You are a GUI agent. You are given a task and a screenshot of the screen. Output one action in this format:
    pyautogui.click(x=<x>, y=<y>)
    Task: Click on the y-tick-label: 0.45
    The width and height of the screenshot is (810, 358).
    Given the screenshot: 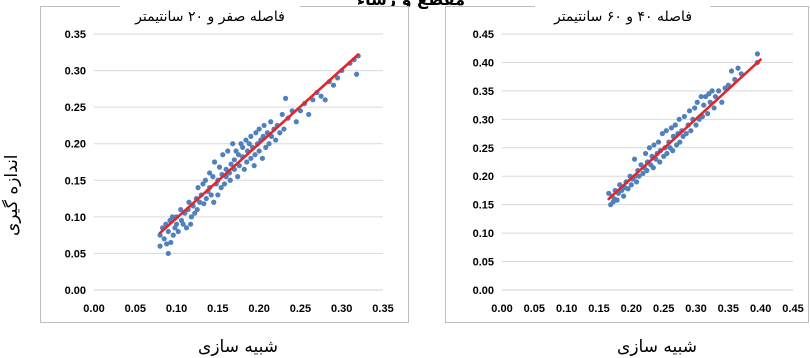 What is the action you would take?
    pyautogui.click(x=483, y=35)
    